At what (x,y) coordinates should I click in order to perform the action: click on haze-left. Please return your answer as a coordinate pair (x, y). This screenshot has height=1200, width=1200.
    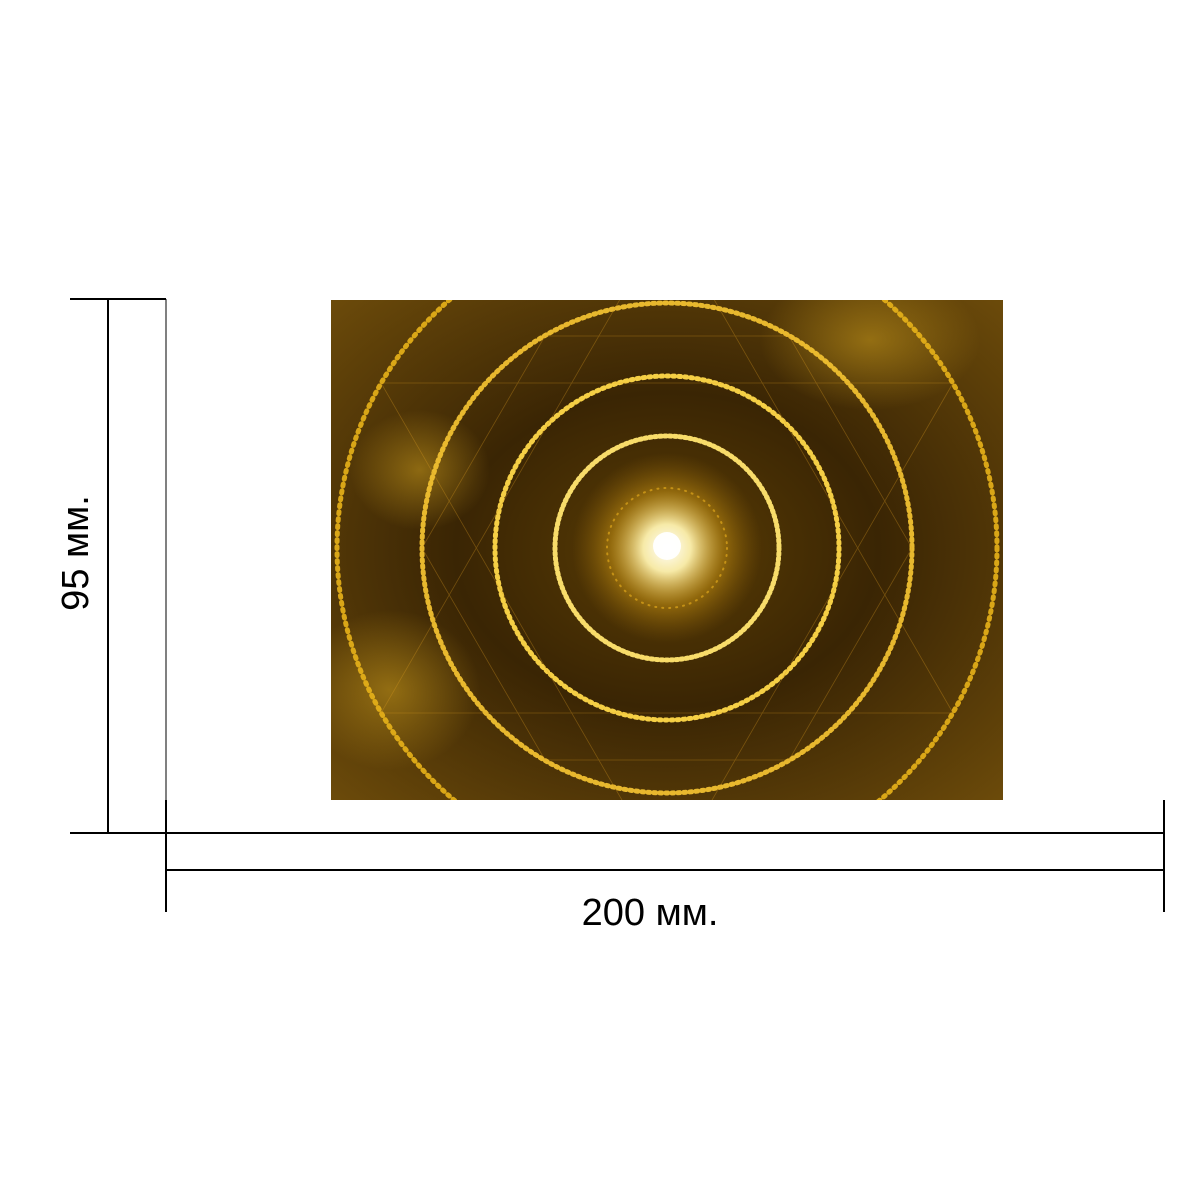
    Looking at the image, I should click on (420, 470).